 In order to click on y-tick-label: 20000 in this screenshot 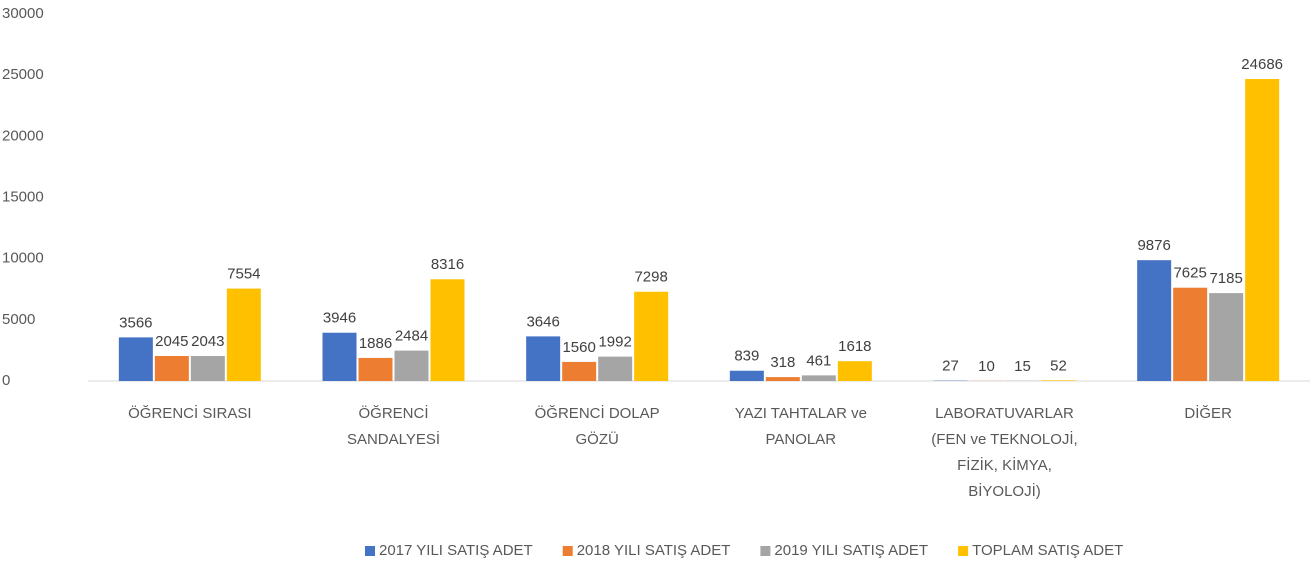, I will do `click(23, 135)`.